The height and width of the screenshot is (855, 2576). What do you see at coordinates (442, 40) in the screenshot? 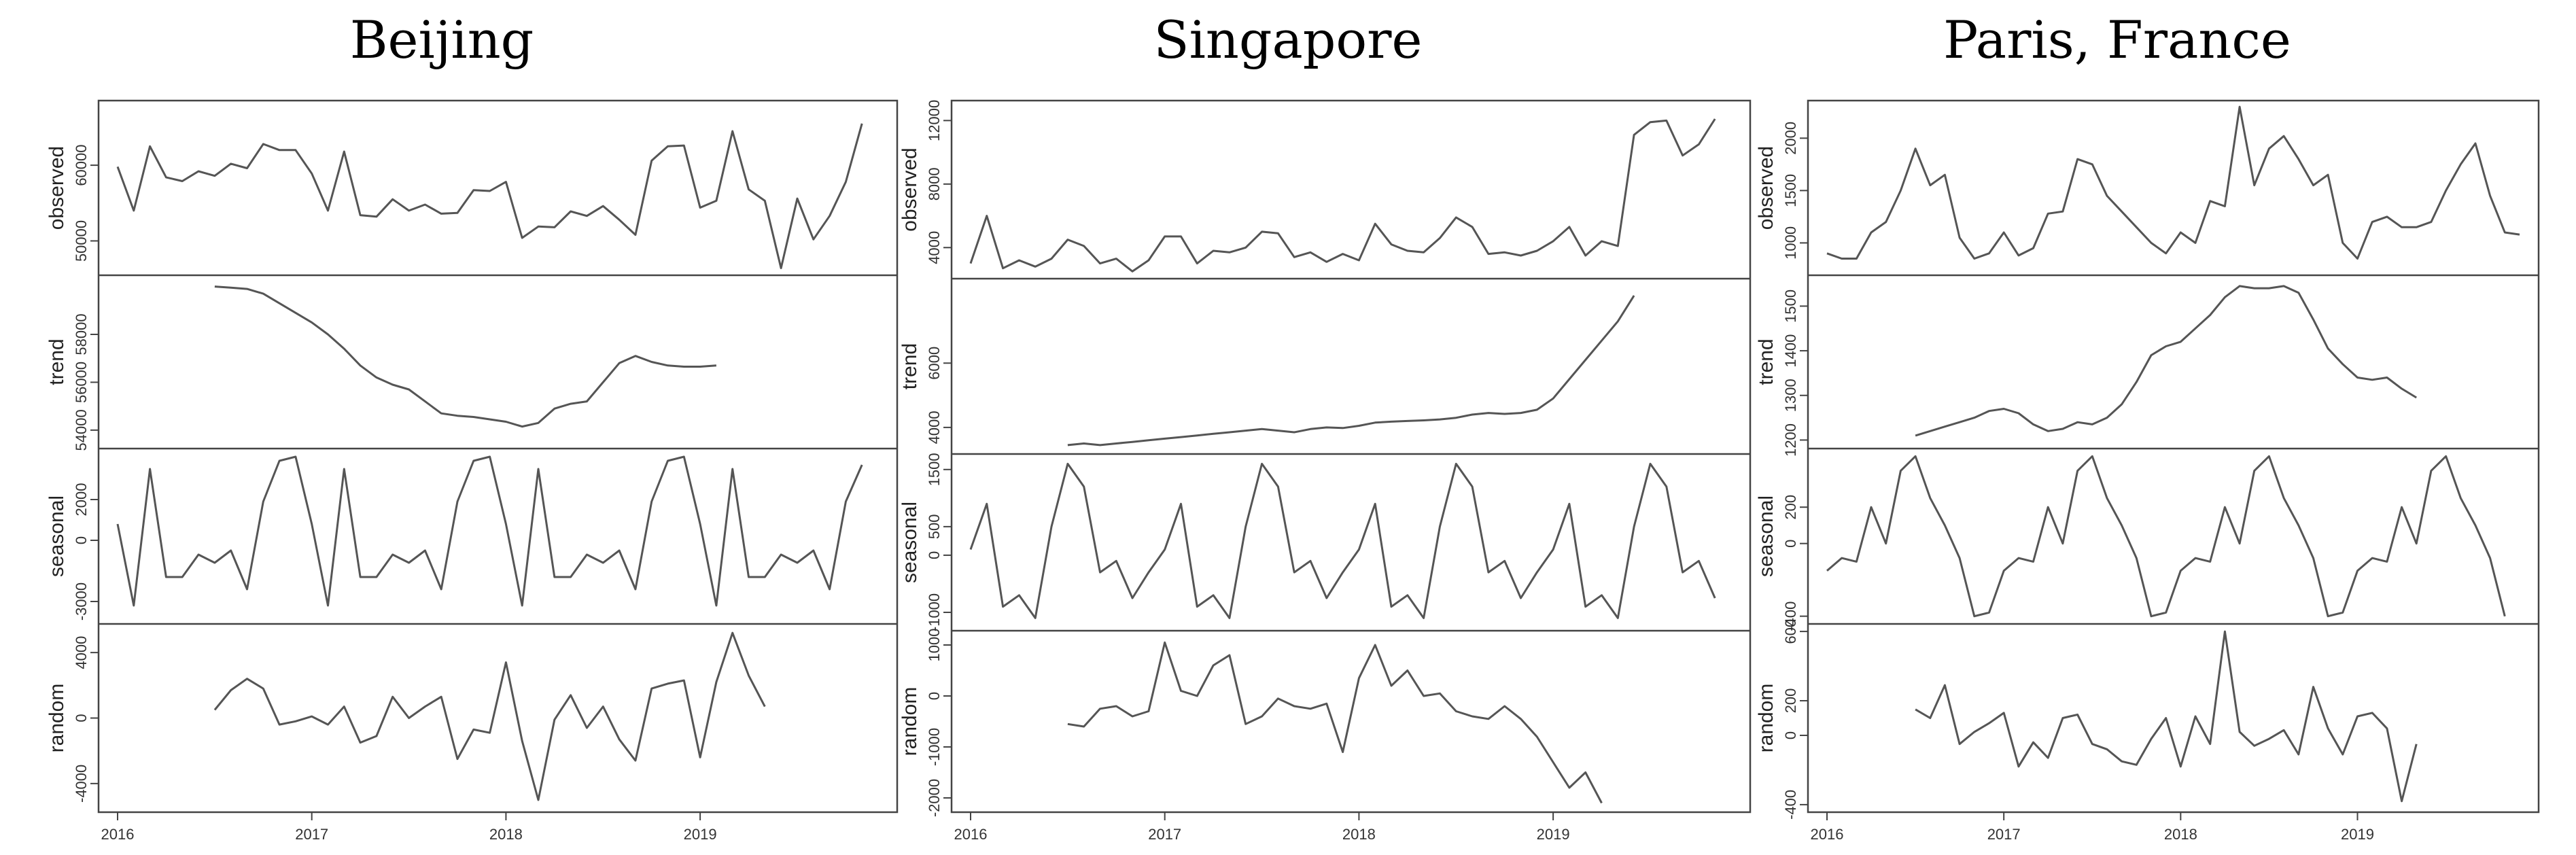
I see `chart-title: Beijing` at bounding box center [442, 40].